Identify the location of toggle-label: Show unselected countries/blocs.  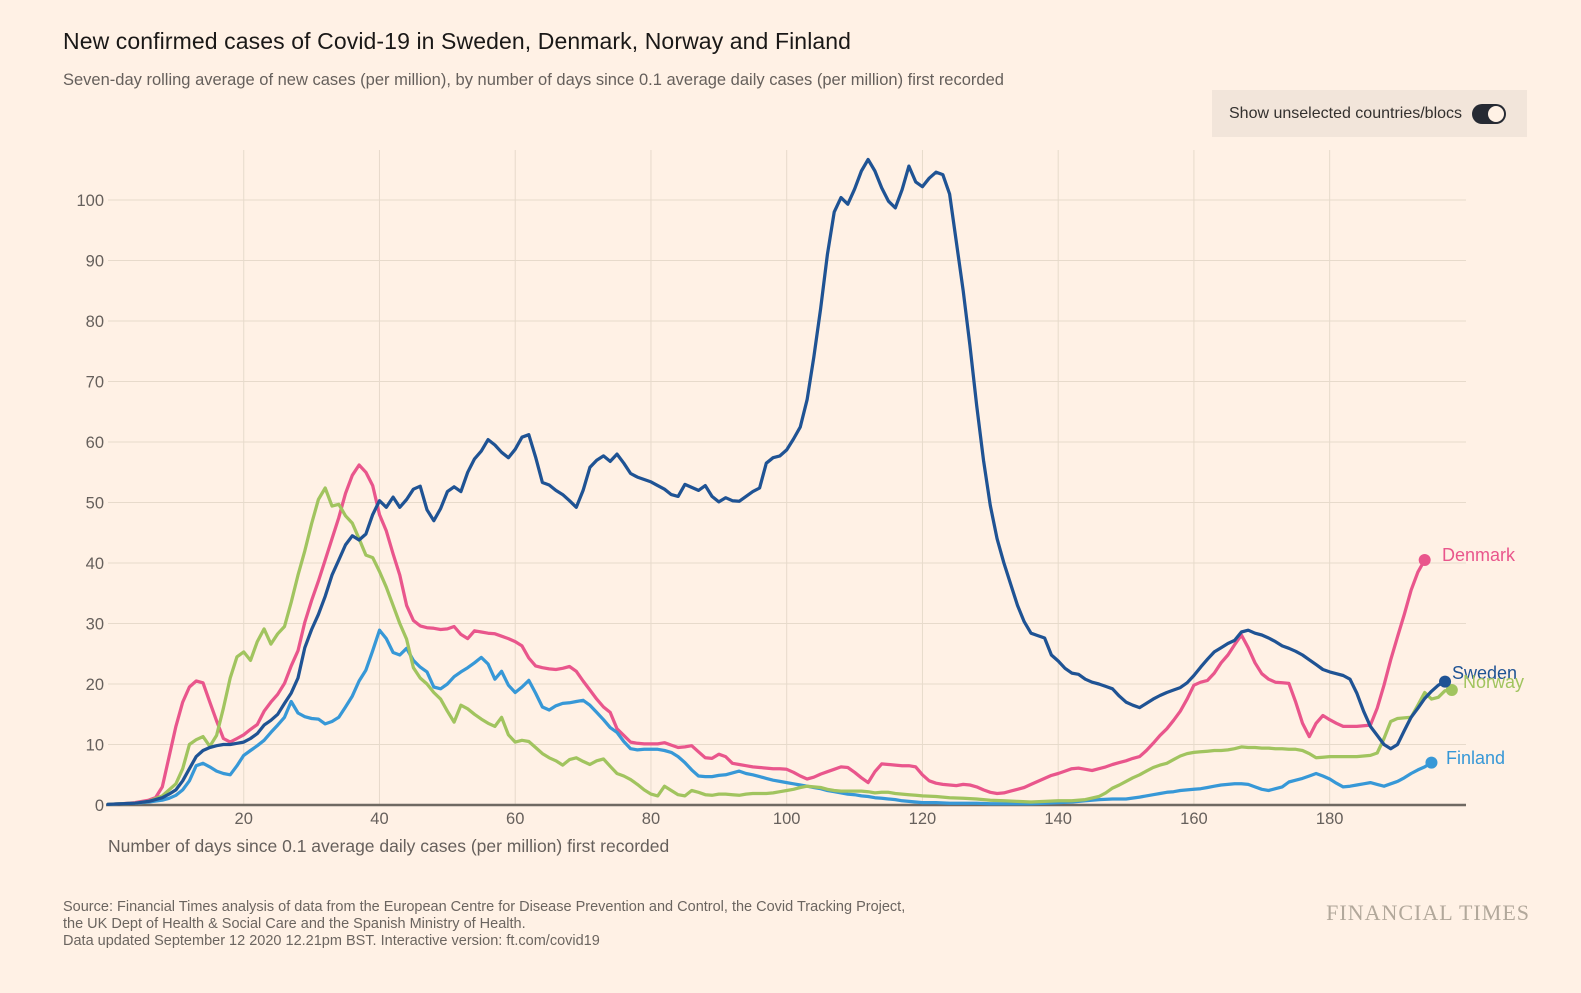
(1346, 113).